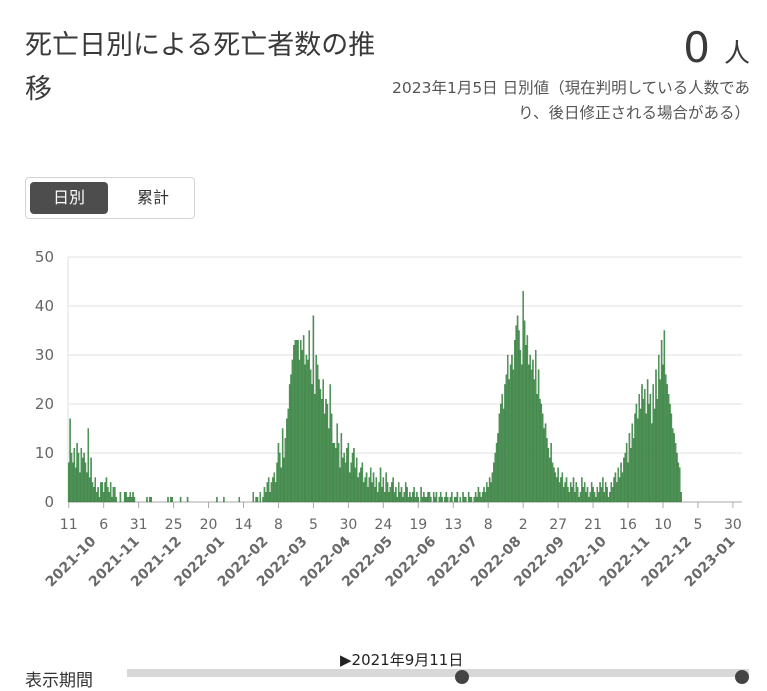  Describe the element at coordinates (44, 453) in the screenshot. I see `y-tick-label: 10` at that location.